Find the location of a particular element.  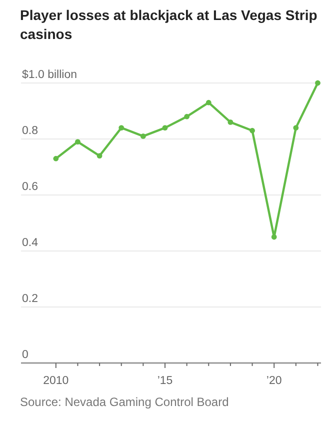

y-tick-label: 0.4 is located at coordinates (30, 243).